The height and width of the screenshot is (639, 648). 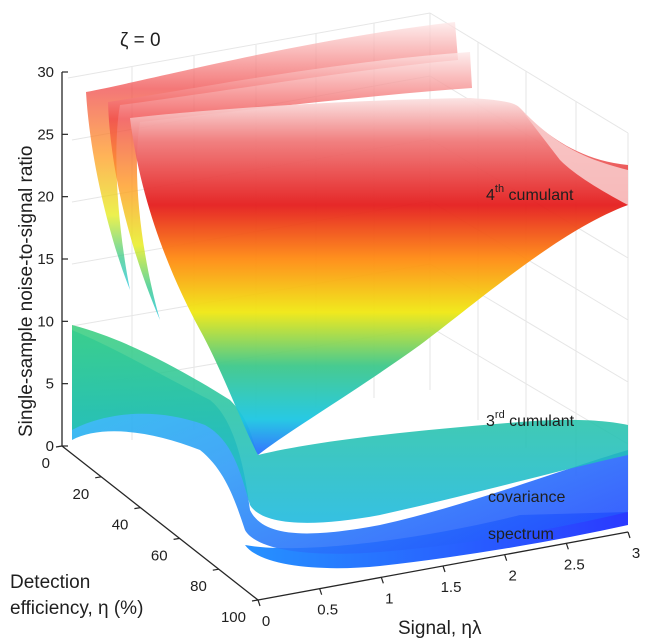 What do you see at coordinates (574, 564) in the screenshot?
I see `x-tick-label: 2.5` at bounding box center [574, 564].